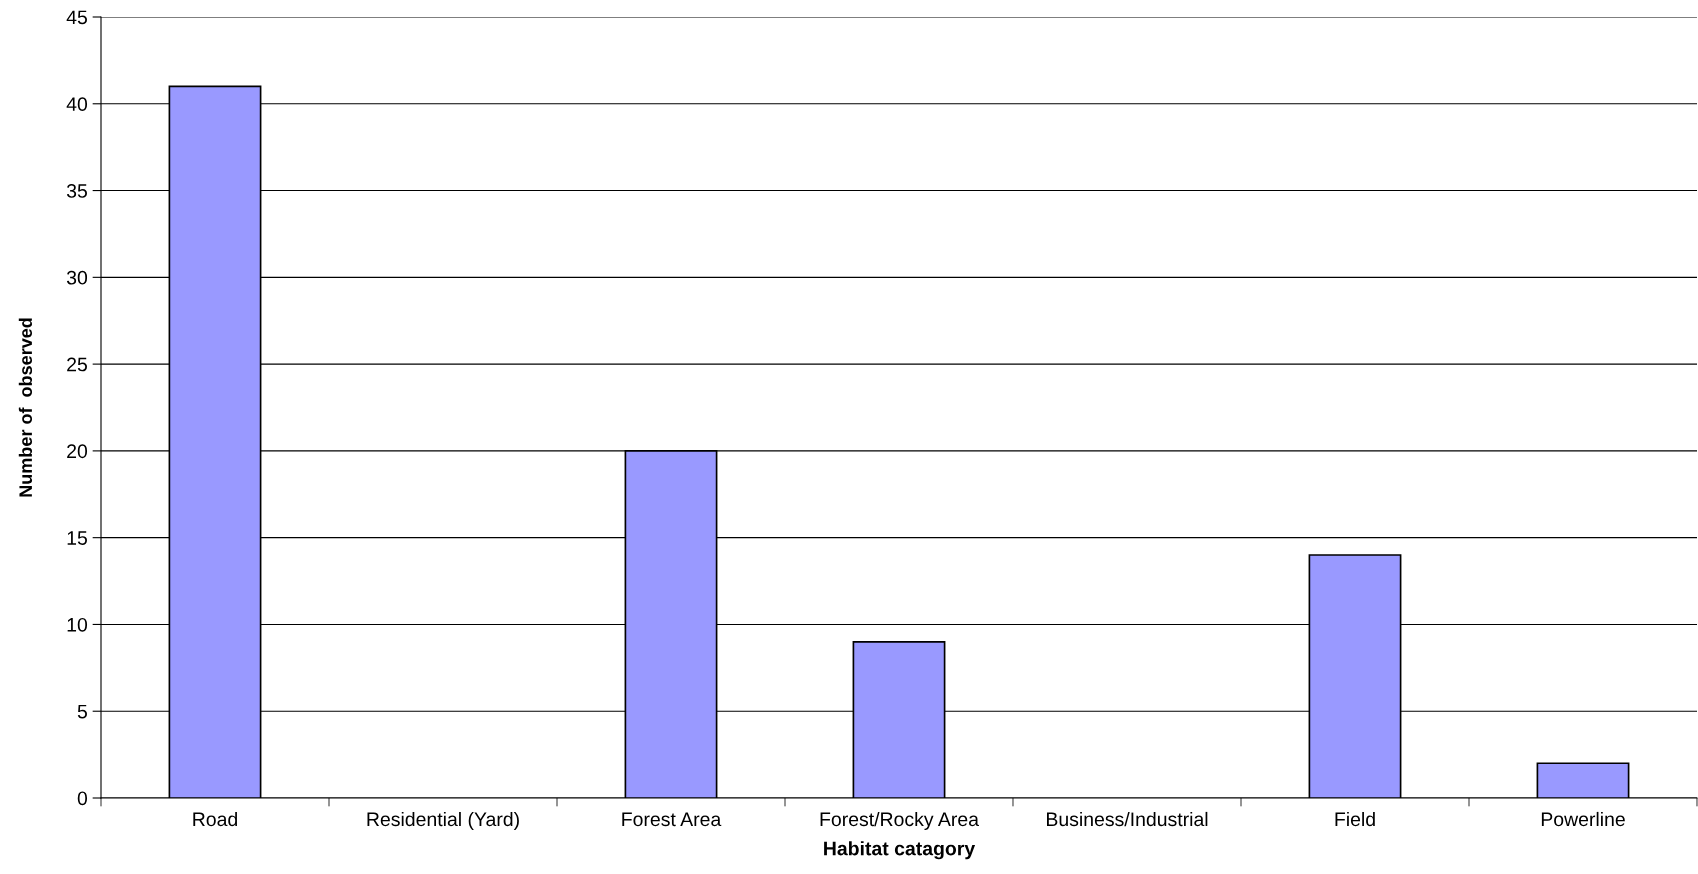 The width and height of the screenshot is (1698, 874). Describe the element at coordinates (77, 364) in the screenshot. I see `y-tick-label: 25` at that location.